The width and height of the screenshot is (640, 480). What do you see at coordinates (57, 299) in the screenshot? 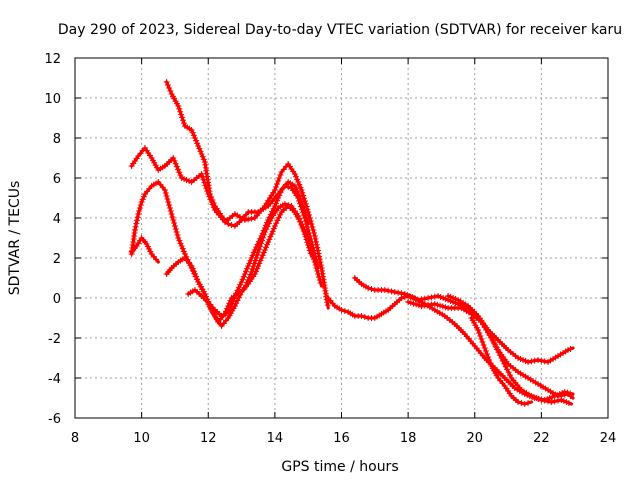
I see `y-tick-label: 0` at bounding box center [57, 299].